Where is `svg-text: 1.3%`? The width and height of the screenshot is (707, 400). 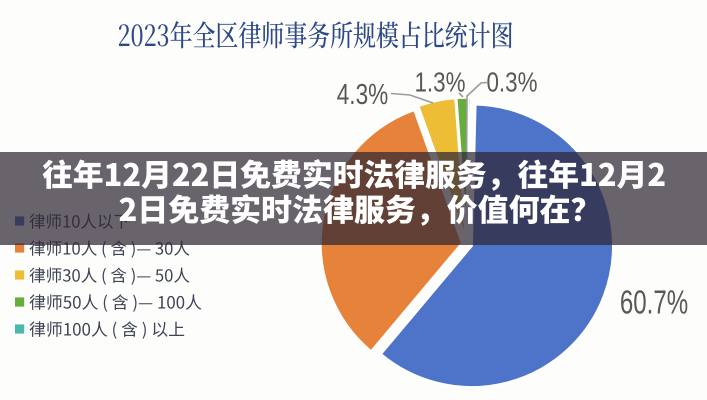 svg-text: 1.3% is located at coordinates (439, 82).